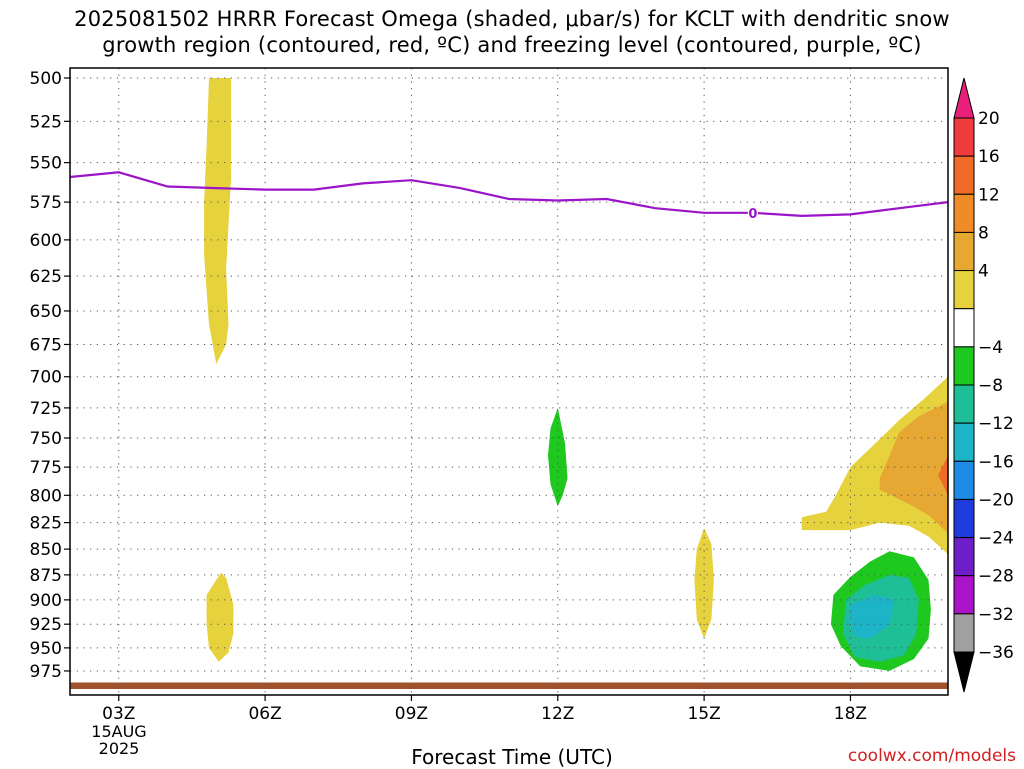 This screenshot has height=769, width=1024. Describe the element at coordinates (983, 272) in the screenshot. I see `colorbar-label-4: 4` at that location.